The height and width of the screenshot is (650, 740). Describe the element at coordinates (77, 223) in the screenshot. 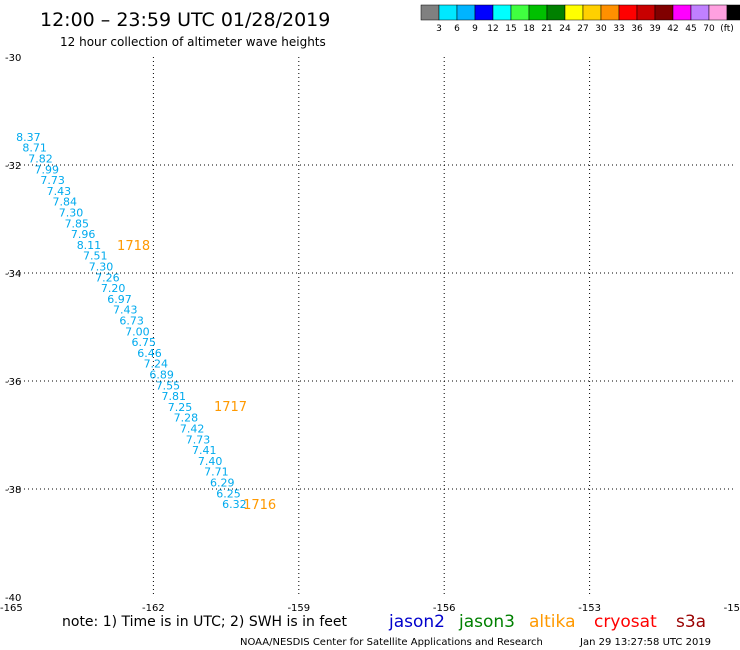

I see `wave-height-label: 7.85` at that location.